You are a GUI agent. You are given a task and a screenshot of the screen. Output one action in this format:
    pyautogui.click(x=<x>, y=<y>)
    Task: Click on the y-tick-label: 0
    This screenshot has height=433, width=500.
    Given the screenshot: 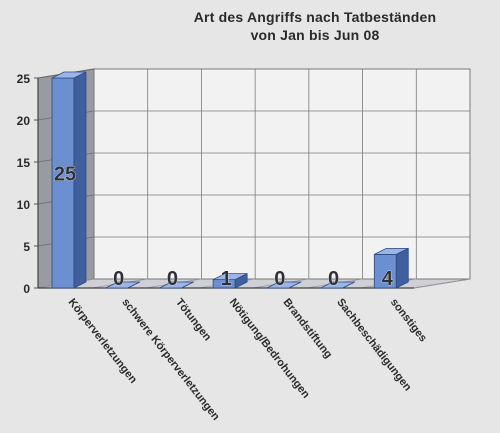 What is the action you would take?
    pyautogui.click(x=26, y=289)
    